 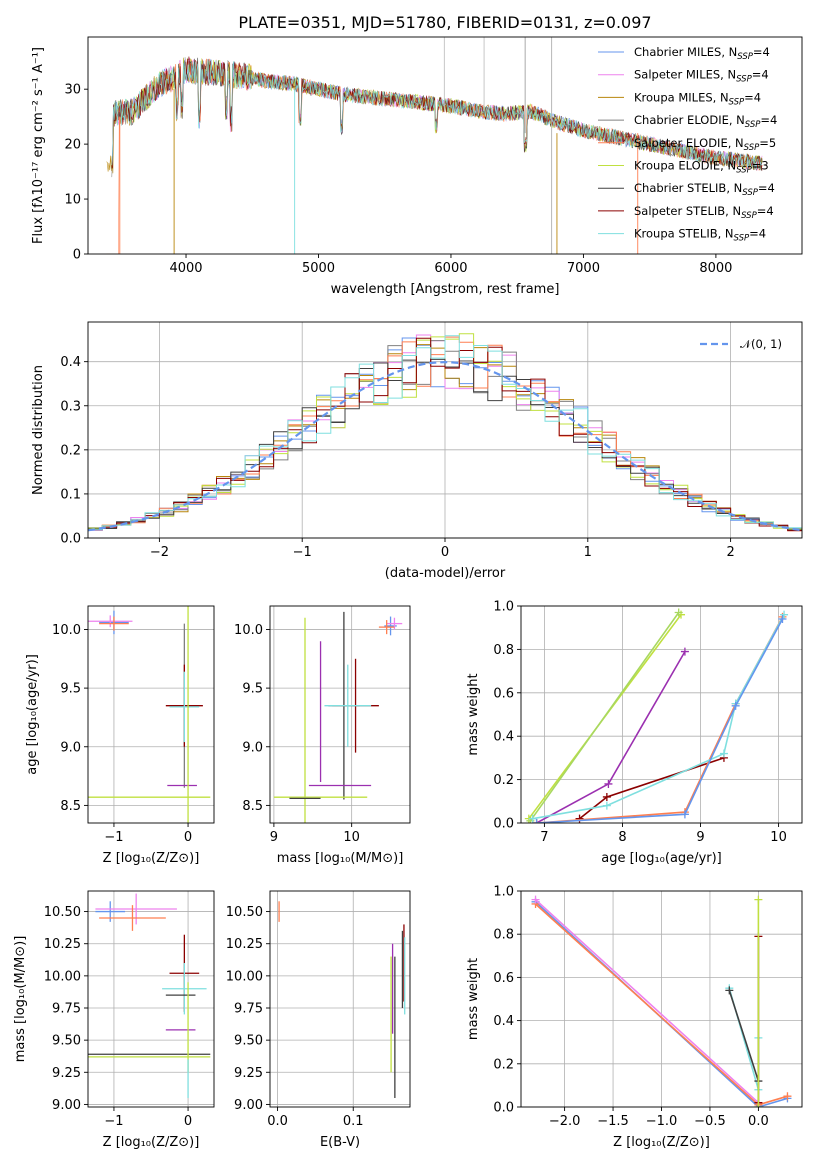 What do you see at coordinates (351, 837) in the screenshot?
I see `x-tick-label: 10` at bounding box center [351, 837].